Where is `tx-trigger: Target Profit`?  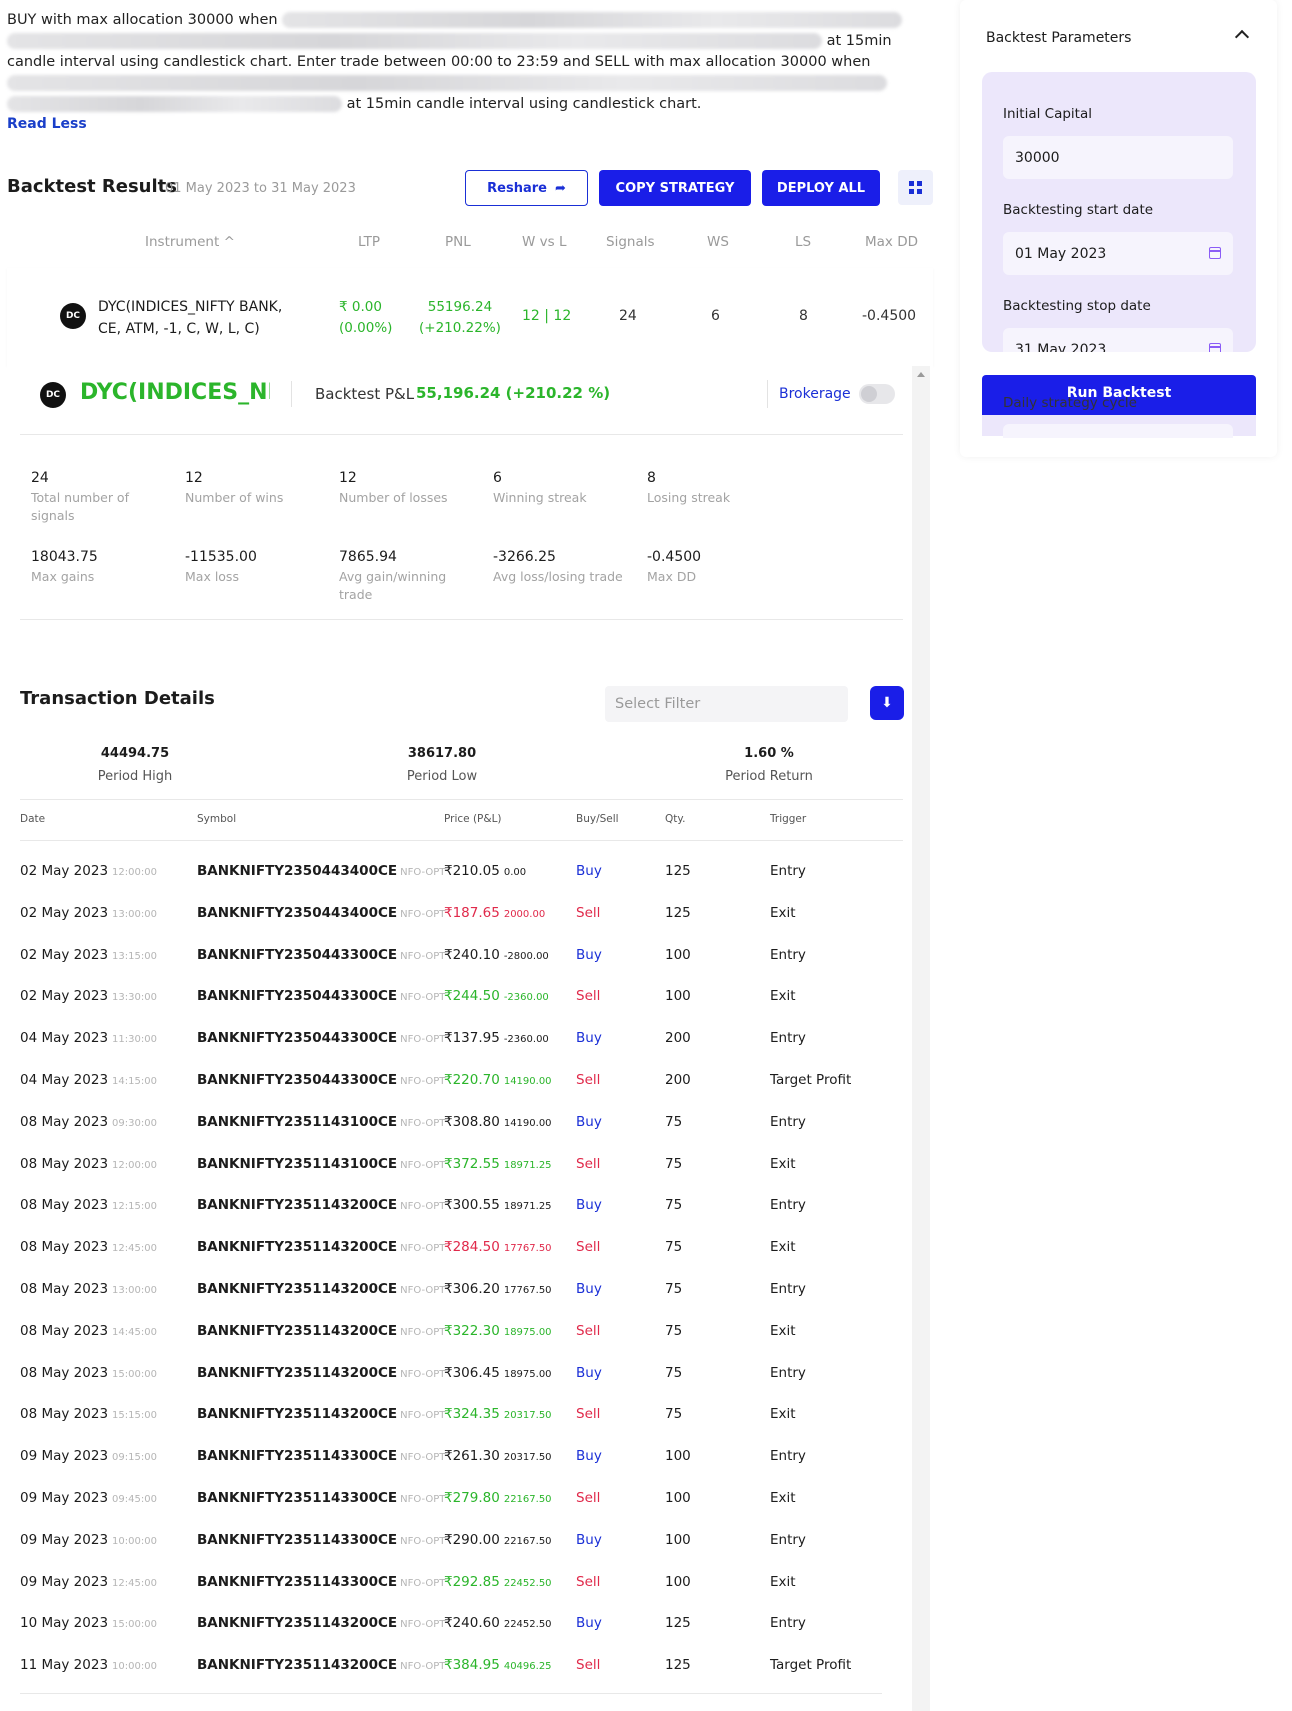 tx-trigger: Target Profit is located at coordinates (811, 1665).